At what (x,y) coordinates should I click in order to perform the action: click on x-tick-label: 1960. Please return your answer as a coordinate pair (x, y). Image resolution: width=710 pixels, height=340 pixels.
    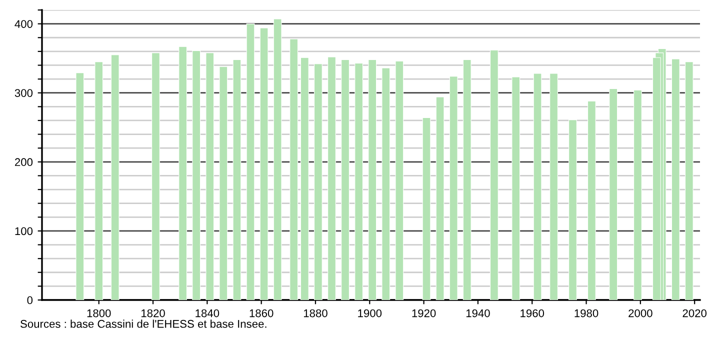
    Looking at the image, I should click on (532, 313).